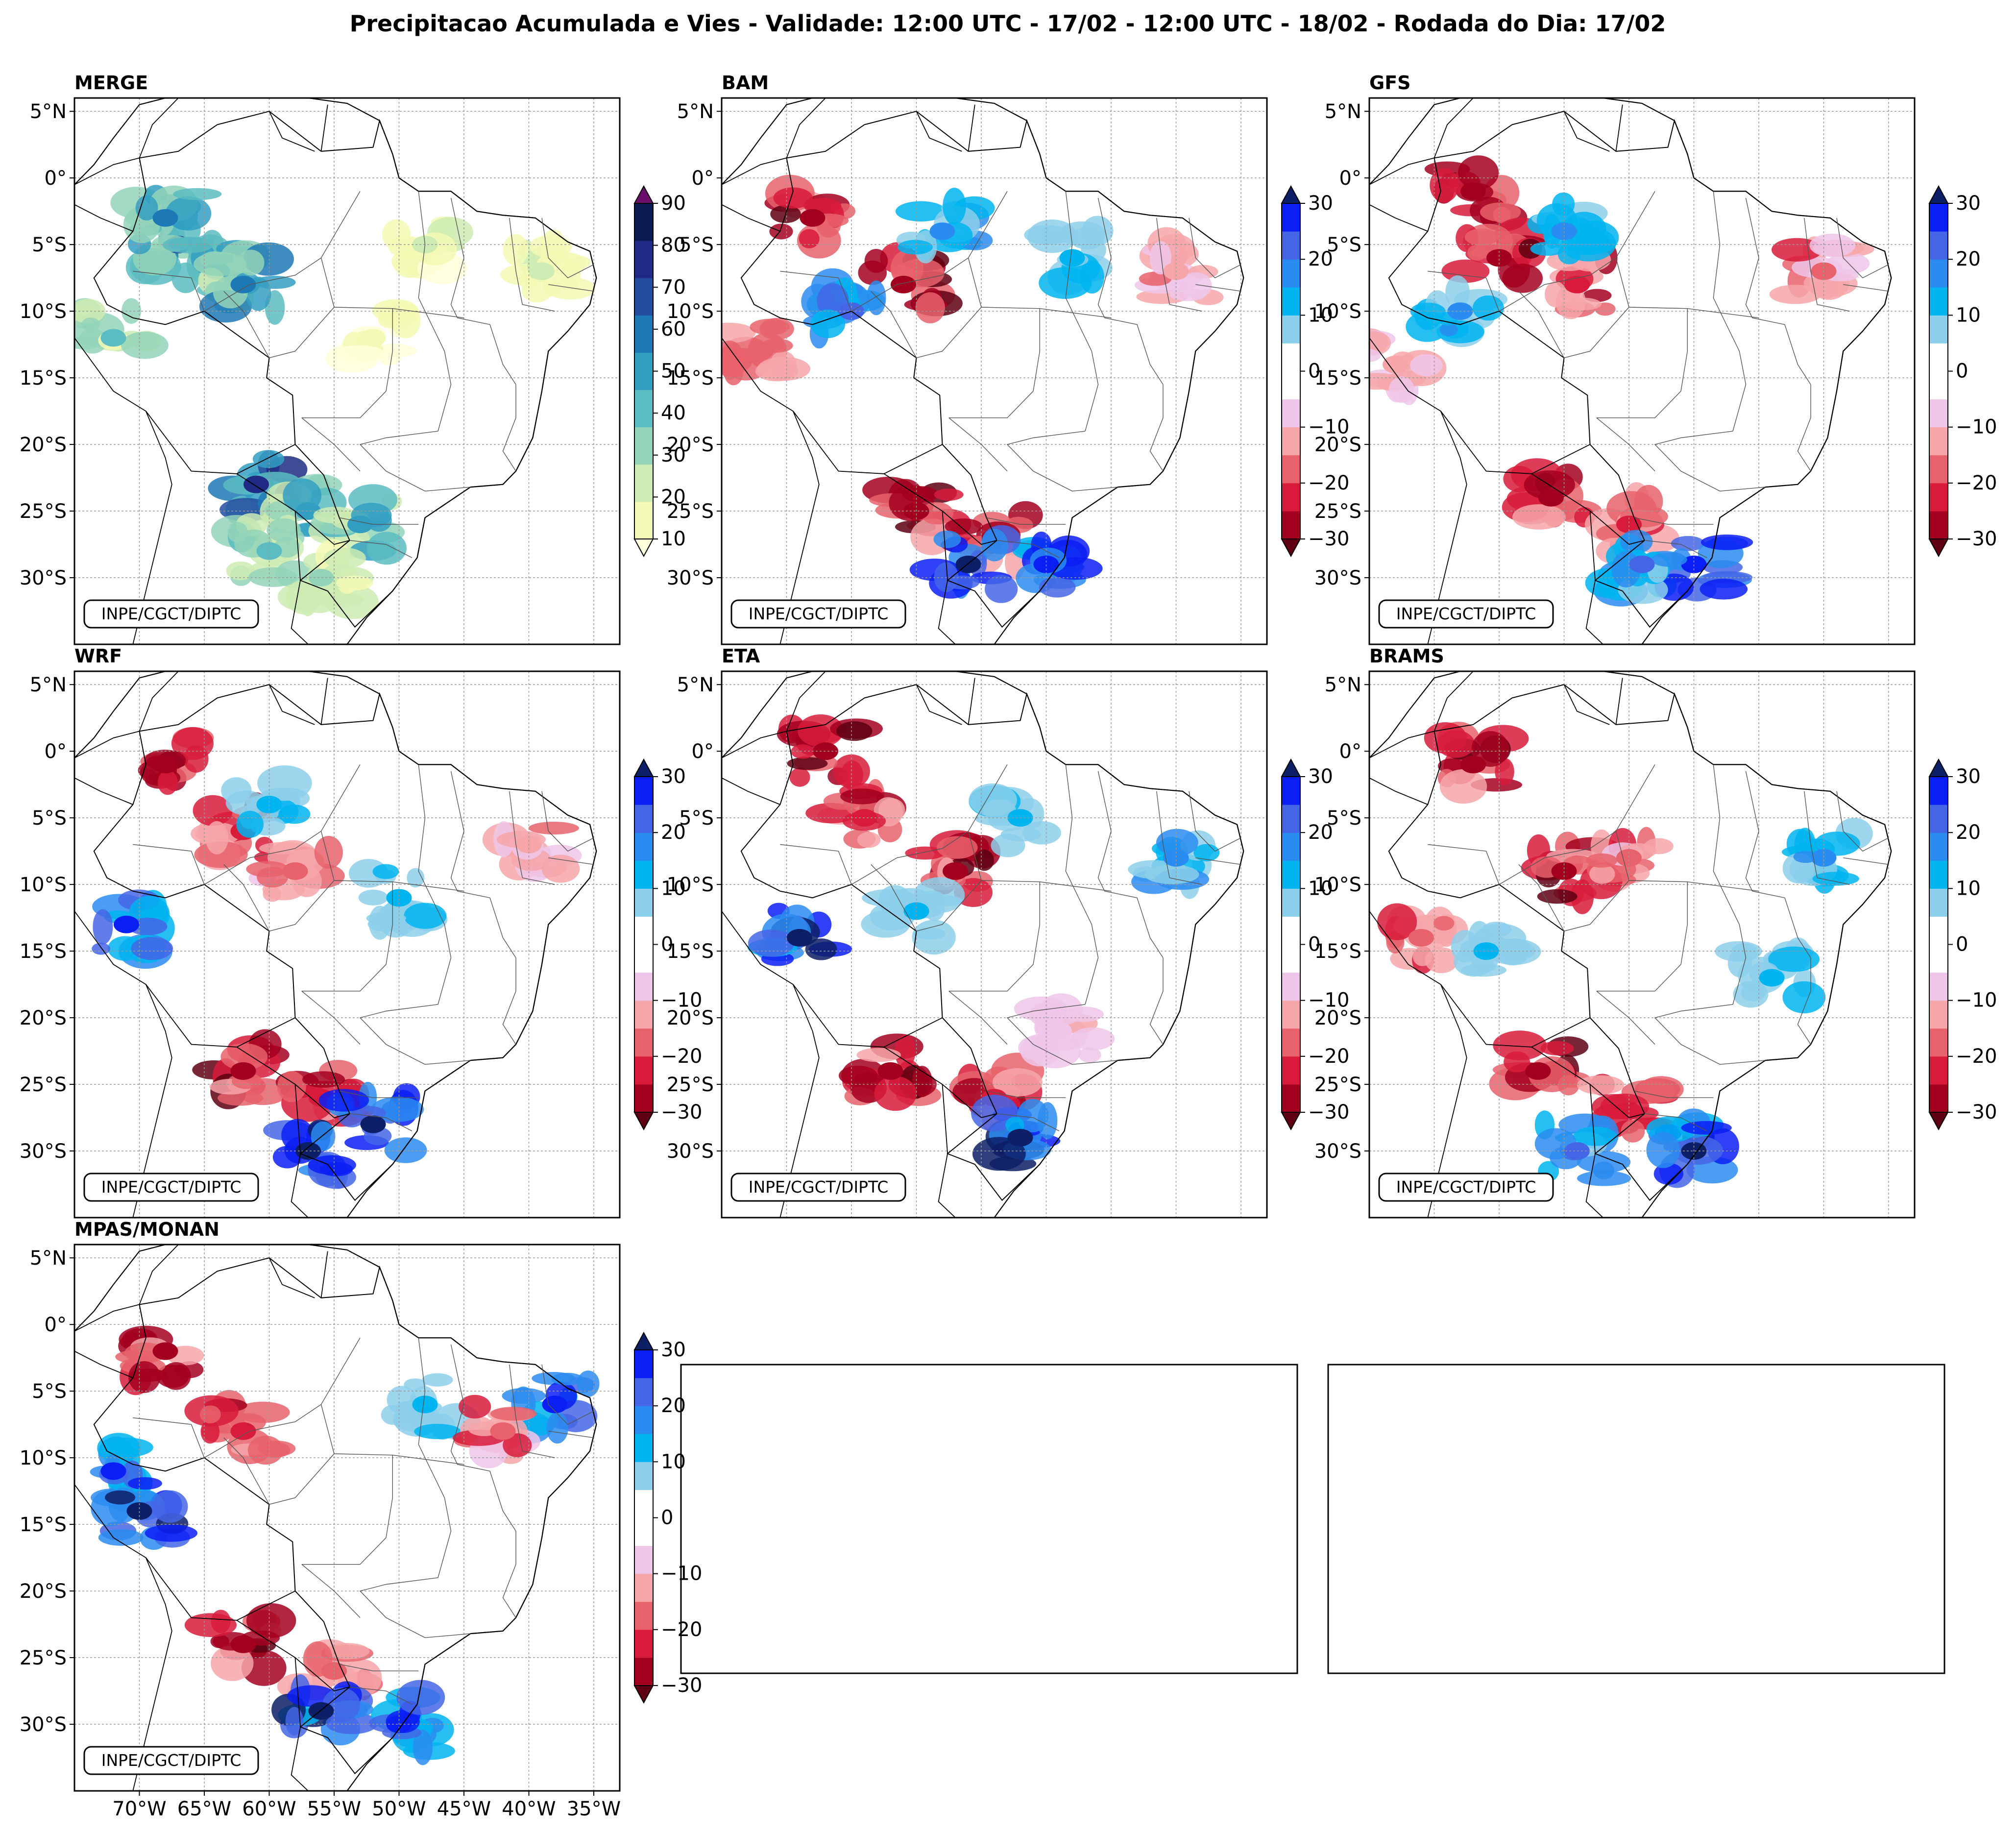 This screenshot has width=2016, height=1834. I want to click on colorbar-tick-label: −30, so click(681, 1112).